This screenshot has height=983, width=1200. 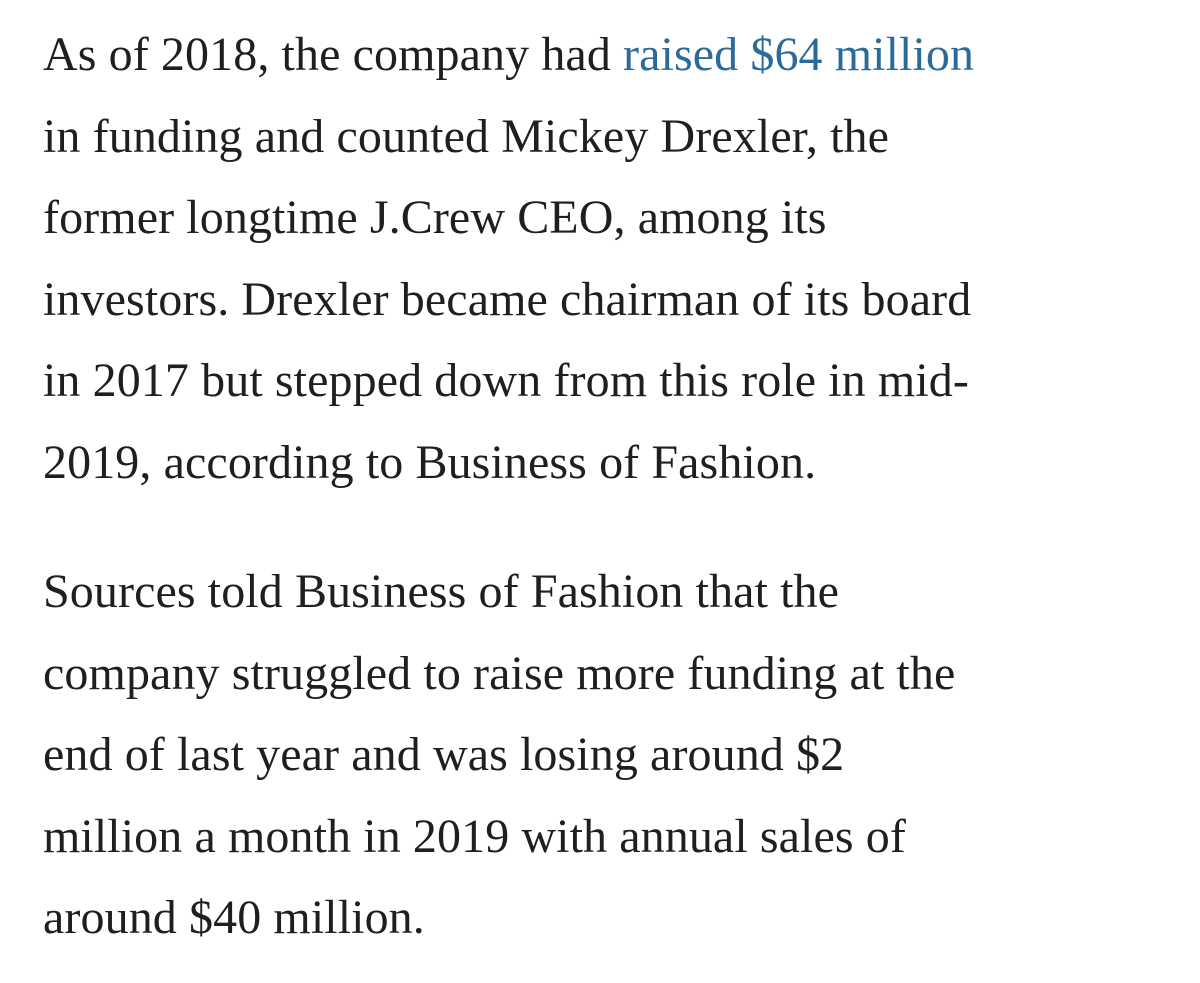 I want to click on text-span: As of 2018, the company had, so click(x=333, y=54).